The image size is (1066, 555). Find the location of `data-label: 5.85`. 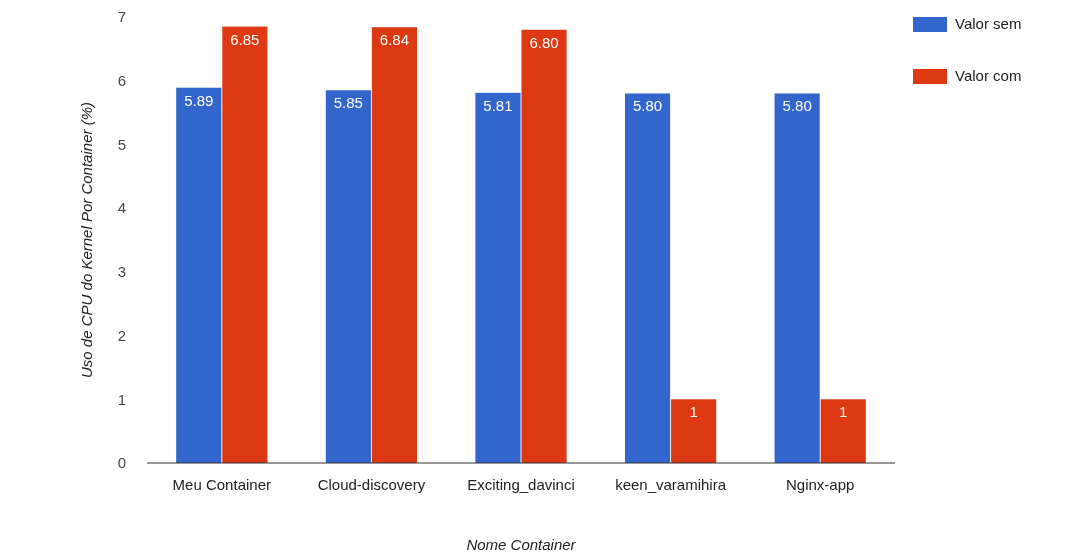

data-label: 5.85 is located at coordinates (348, 103).